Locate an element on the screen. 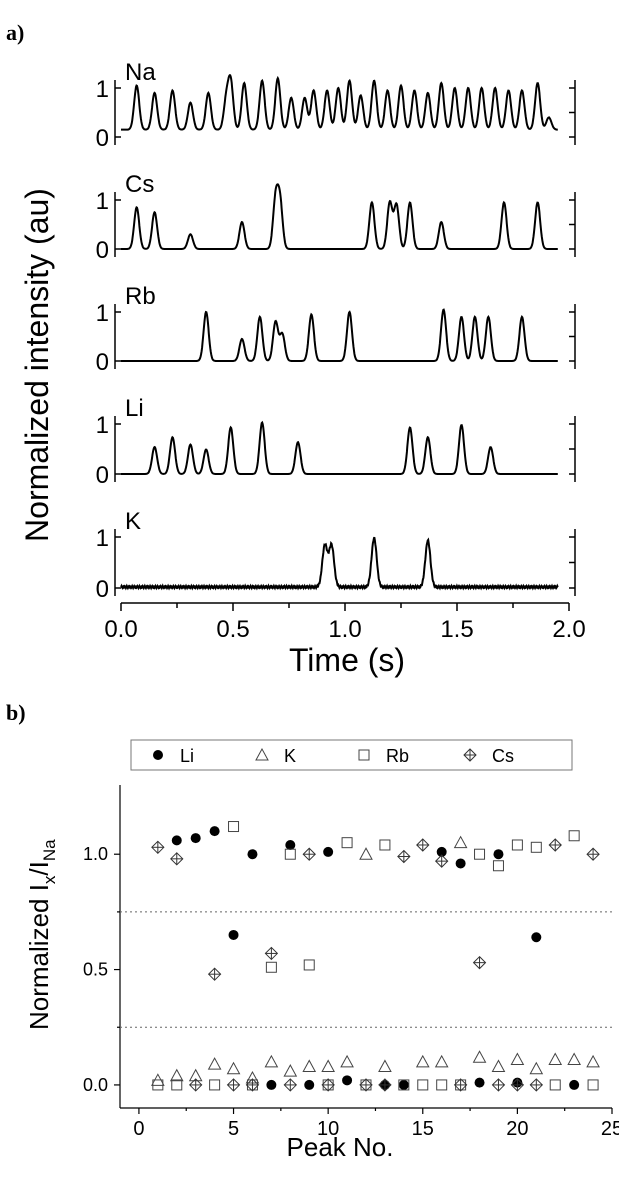 This screenshot has height=1201, width=619. y-tick-label: 0.5 is located at coordinates (95, 970).